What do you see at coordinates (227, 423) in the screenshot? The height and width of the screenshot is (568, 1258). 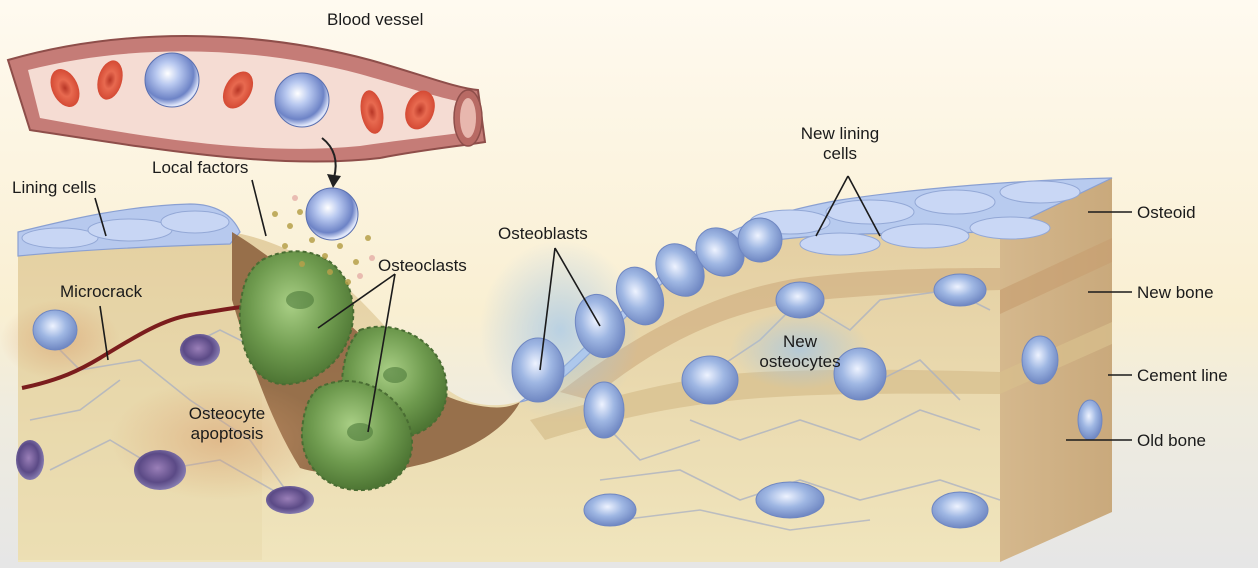 I see `label-osteocyte-apoptosis: Osteocyte apoptosis` at bounding box center [227, 423].